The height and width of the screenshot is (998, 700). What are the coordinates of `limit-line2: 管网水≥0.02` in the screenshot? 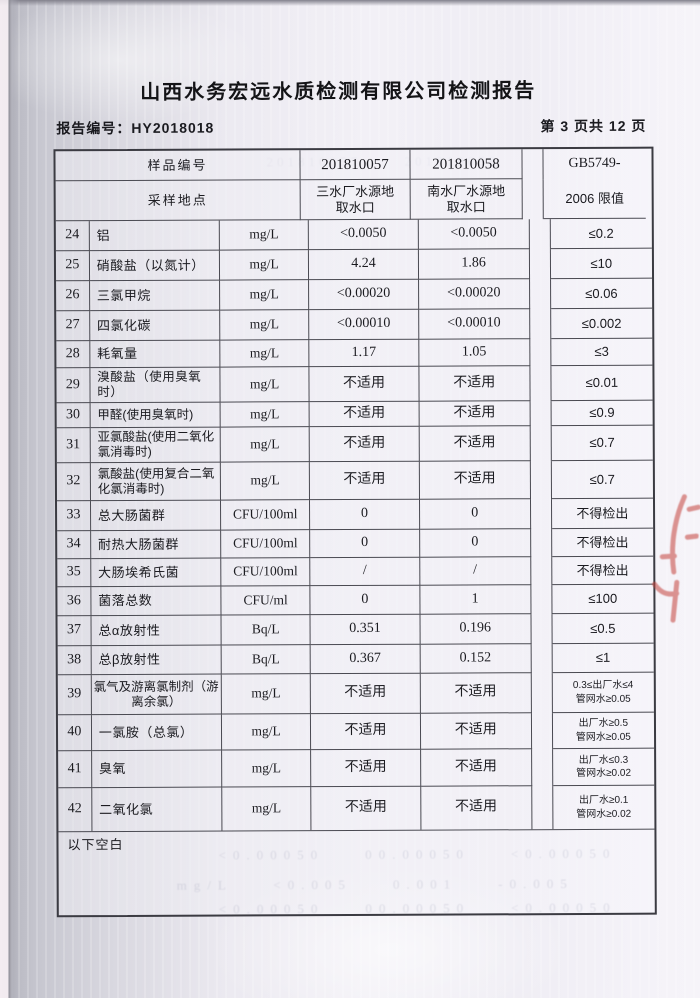 It's located at (604, 814).